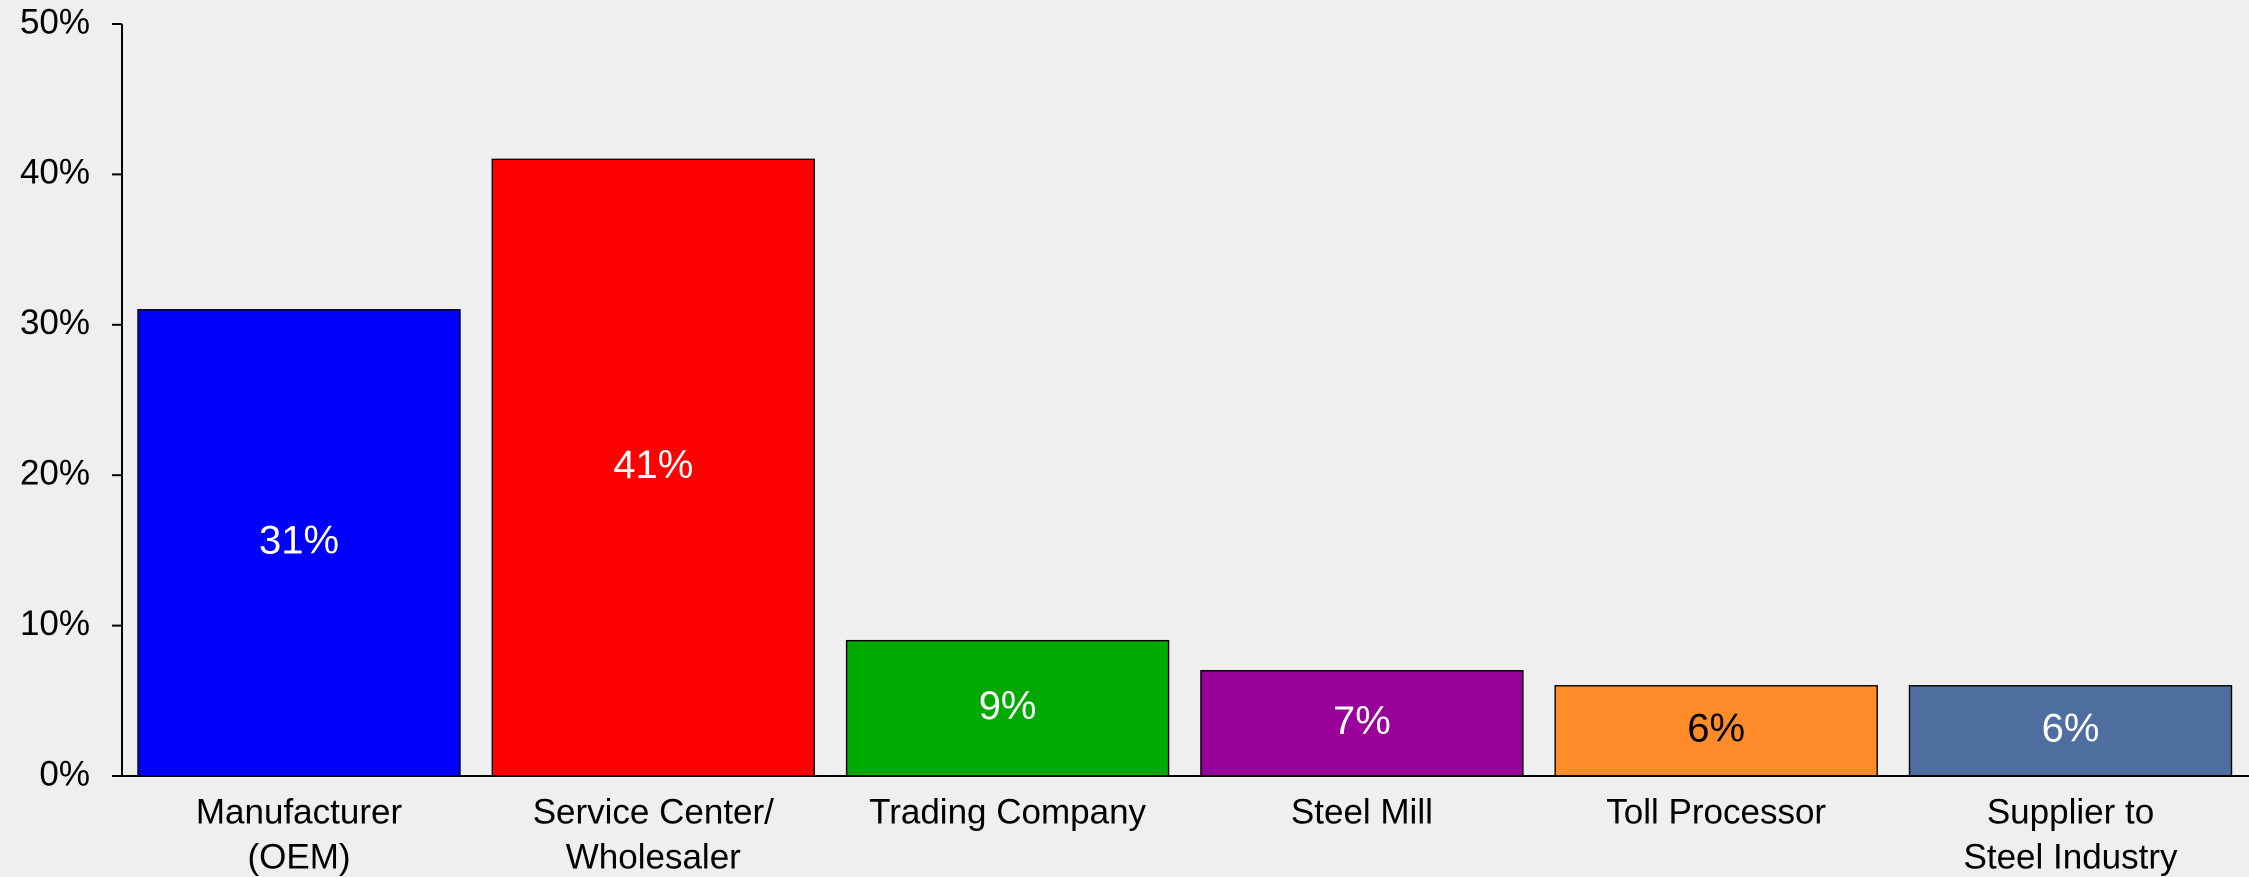 The height and width of the screenshot is (877, 2249). What do you see at coordinates (2070, 811) in the screenshot?
I see `x-tick-label: Supplier to` at bounding box center [2070, 811].